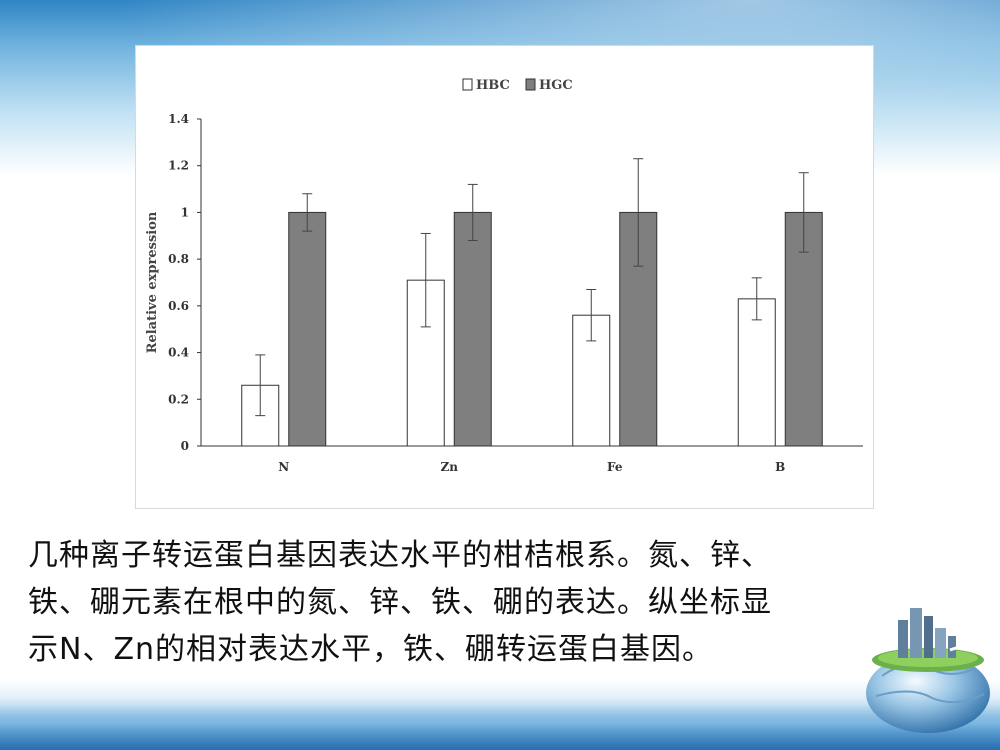  Describe the element at coordinates (500, 724) in the screenshot. I see `footer-background` at that location.